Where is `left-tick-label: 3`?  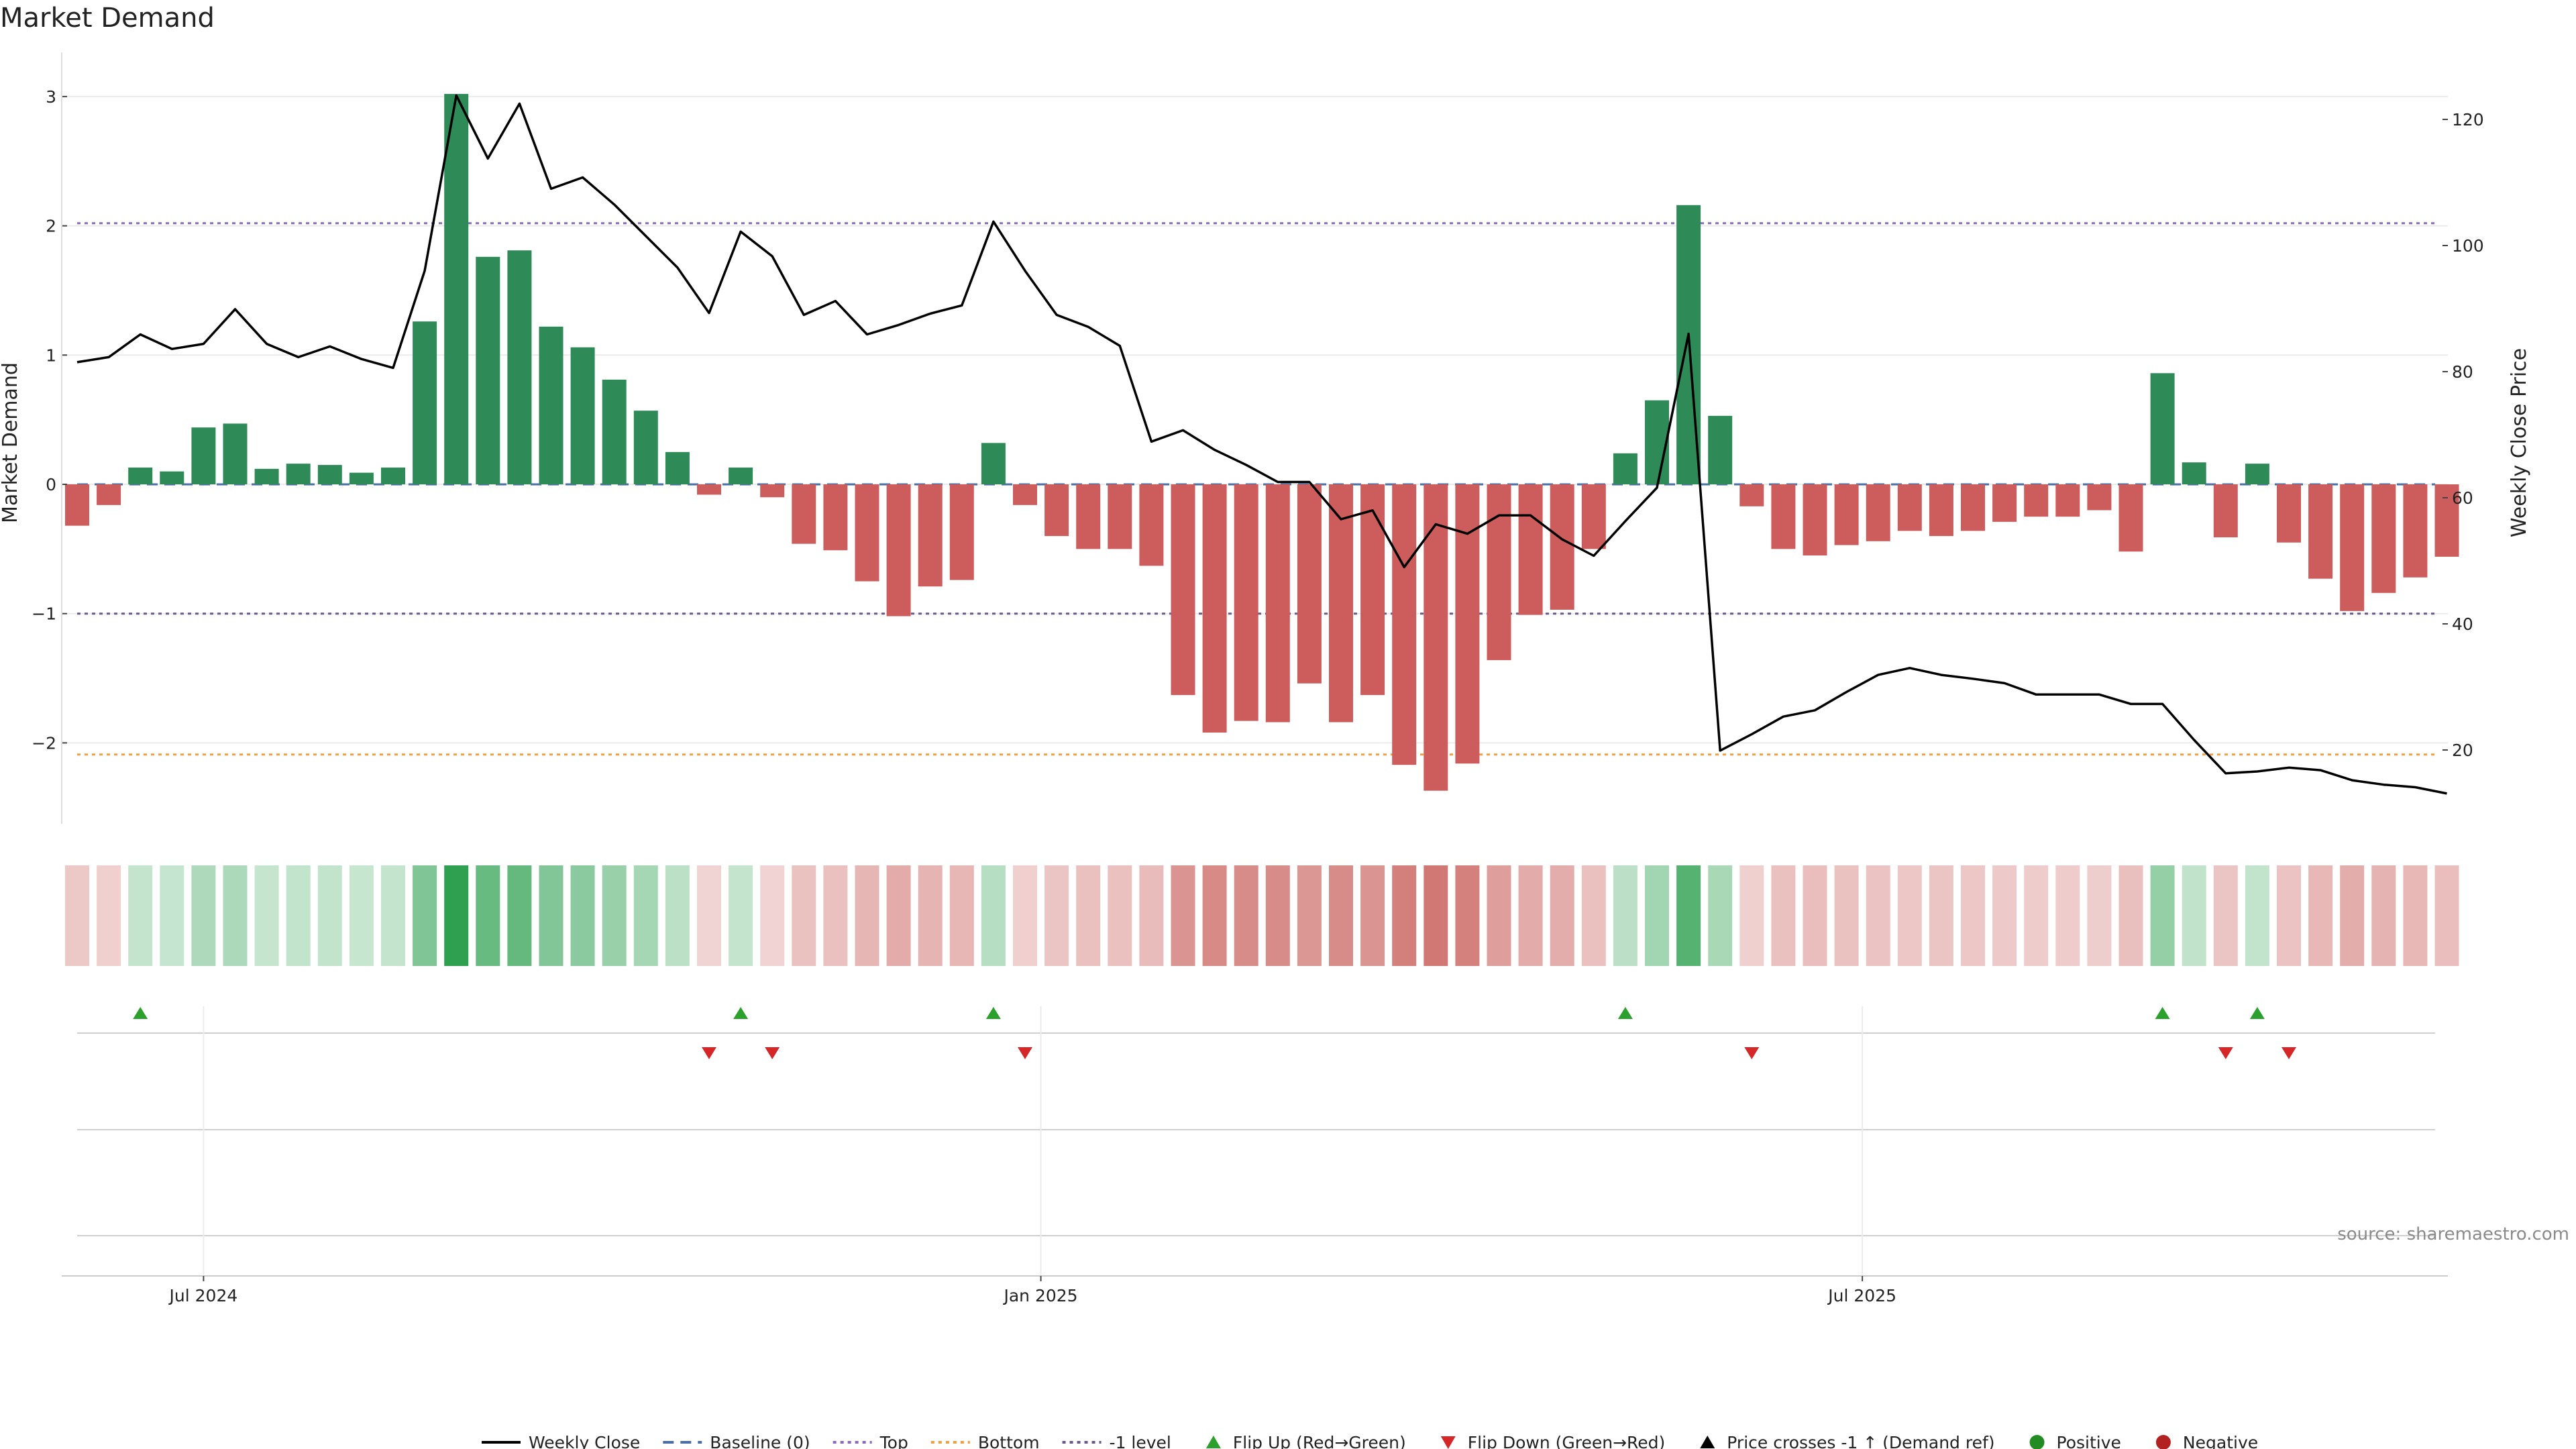
left-tick-label: 3 is located at coordinates (51, 97).